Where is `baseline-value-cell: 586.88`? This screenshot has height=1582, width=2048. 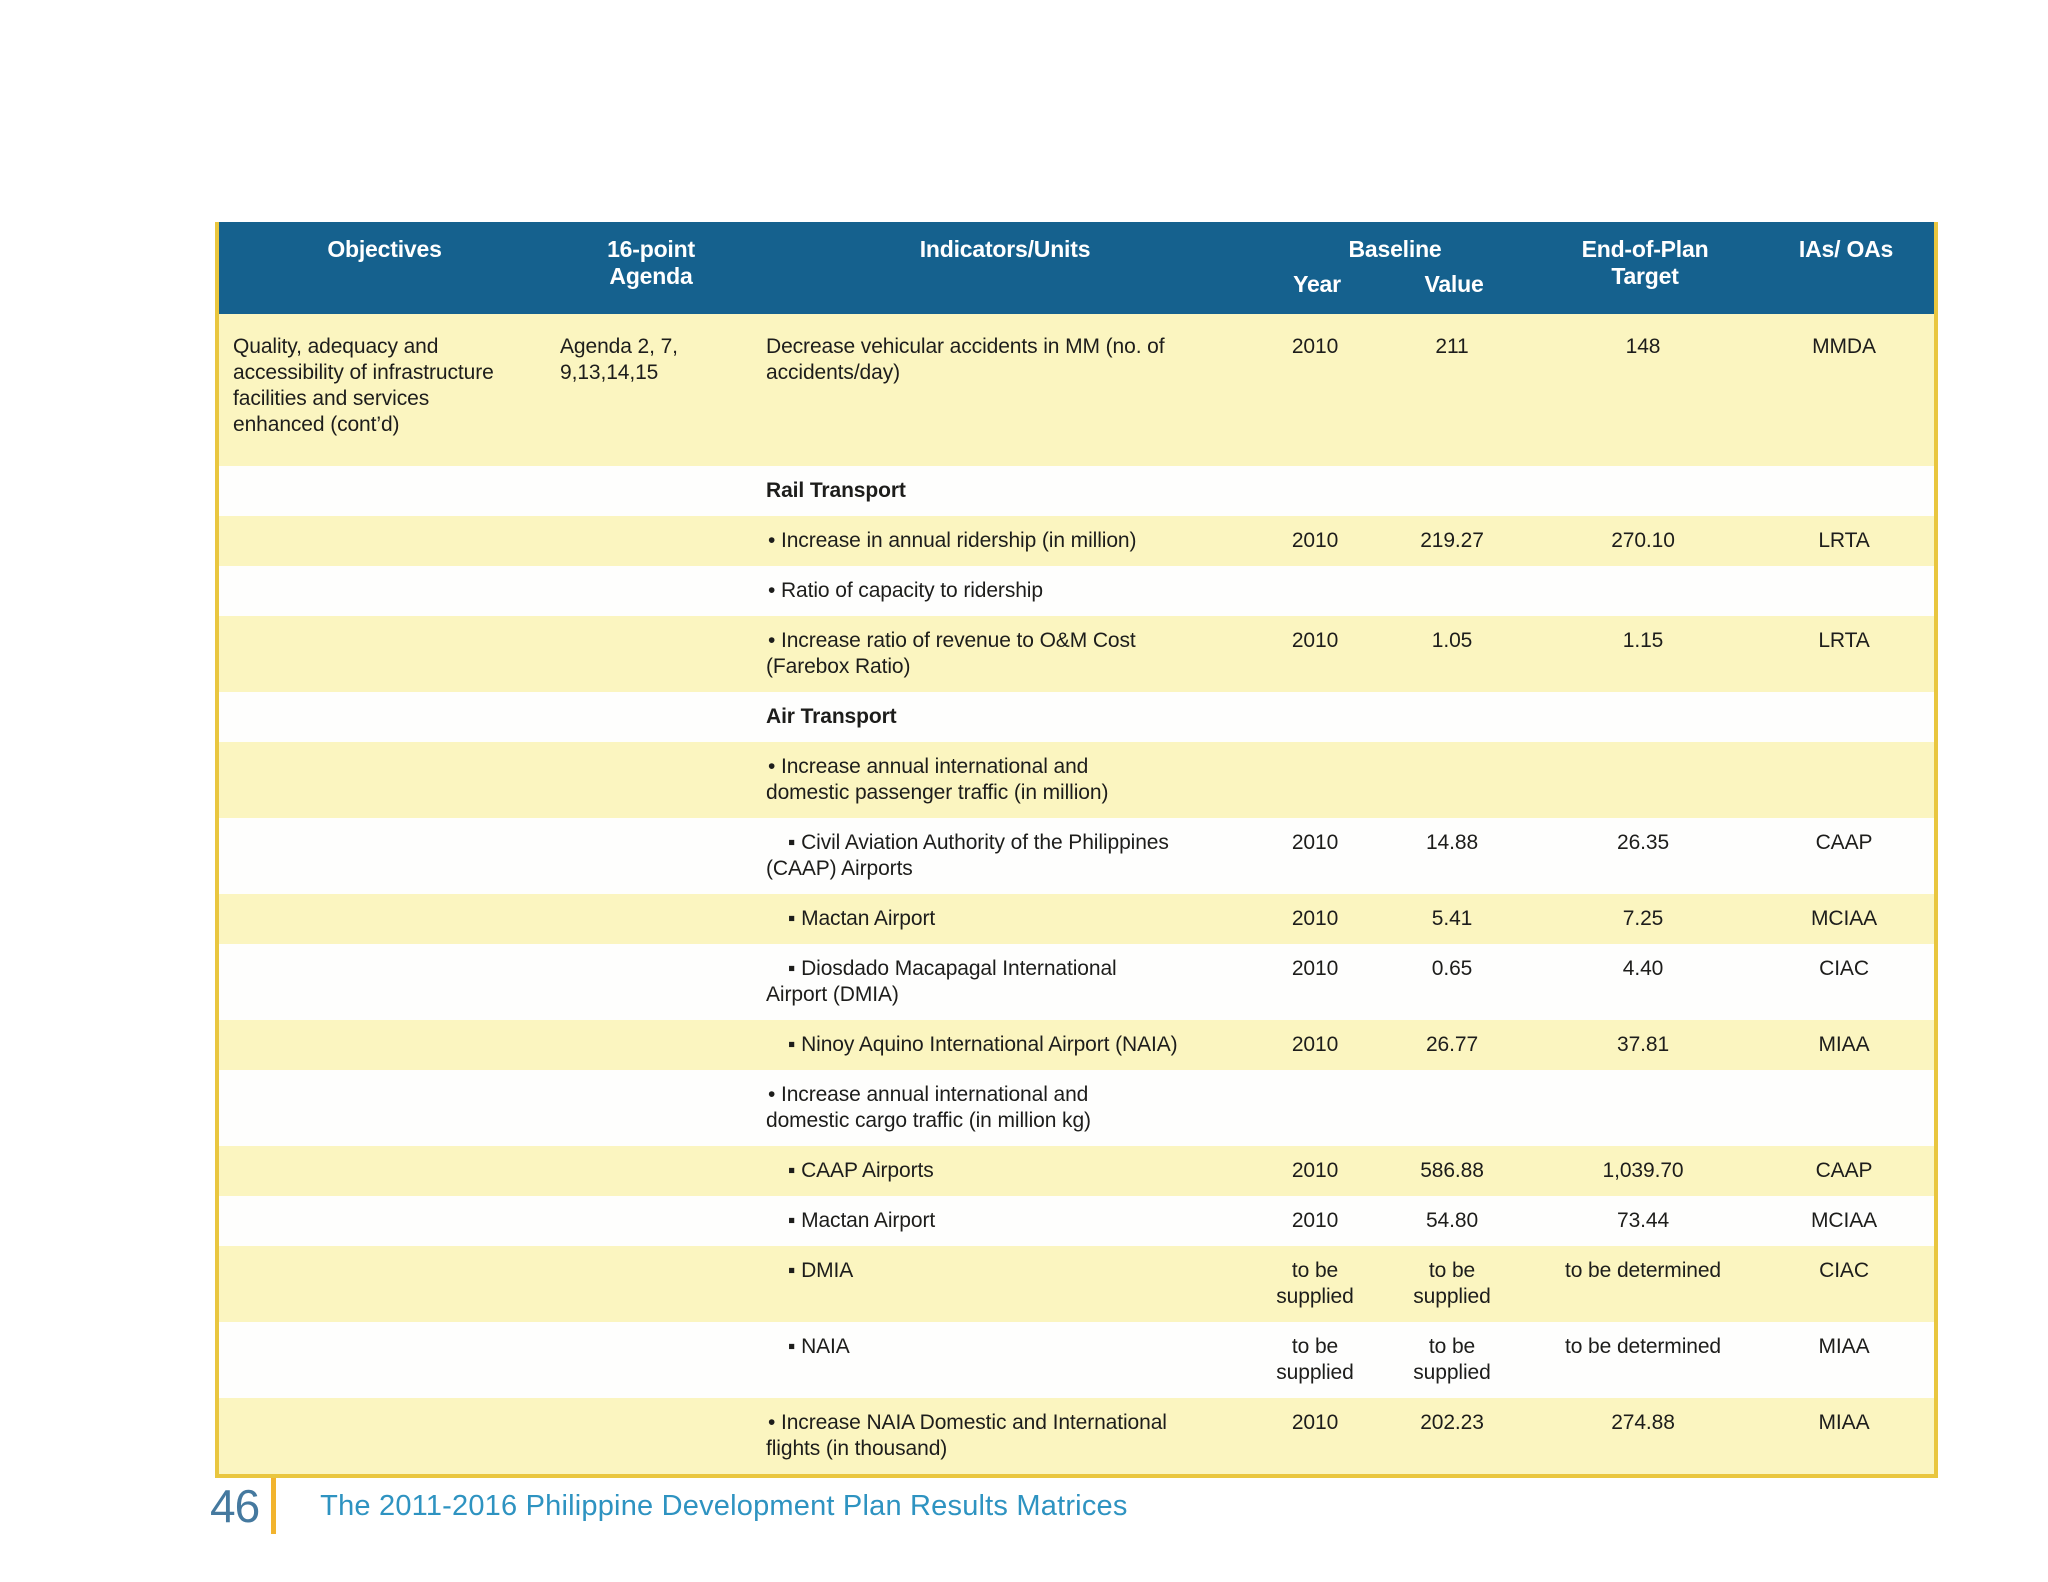
baseline-value-cell: 586.88 is located at coordinates (1454, 1171).